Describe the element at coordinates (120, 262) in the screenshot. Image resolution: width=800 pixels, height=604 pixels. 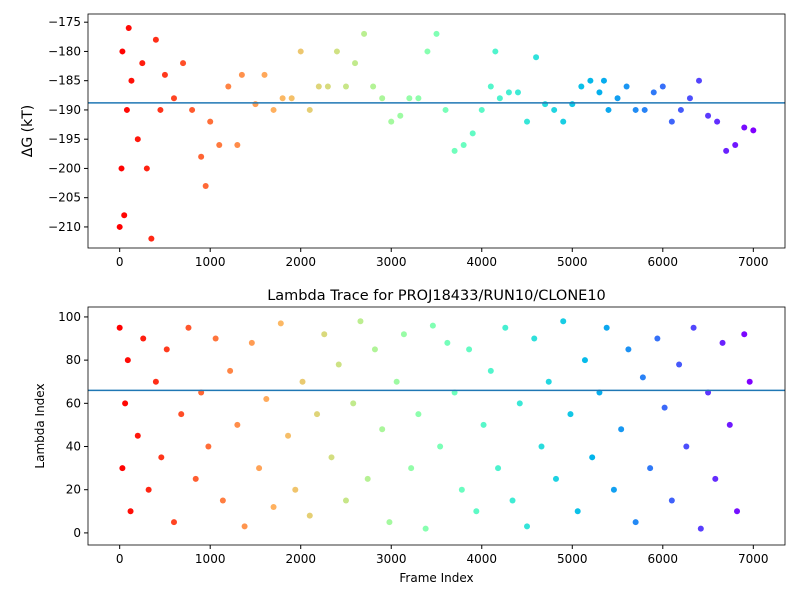
I see `x-tick-label: 0` at that location.